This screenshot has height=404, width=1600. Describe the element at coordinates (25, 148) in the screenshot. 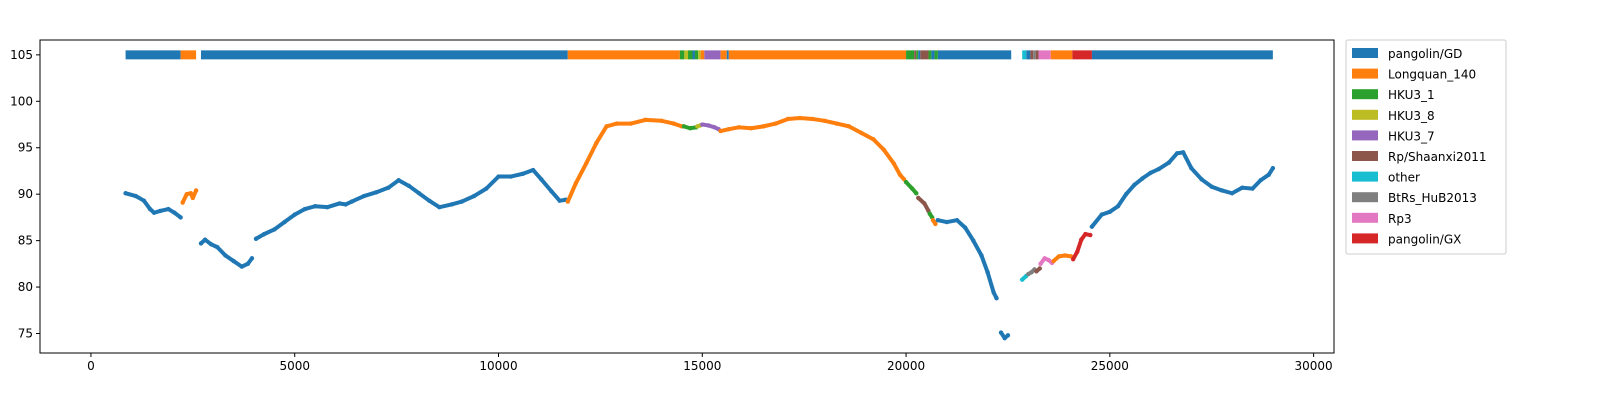

I see `y-tick-label: 95` at that location.